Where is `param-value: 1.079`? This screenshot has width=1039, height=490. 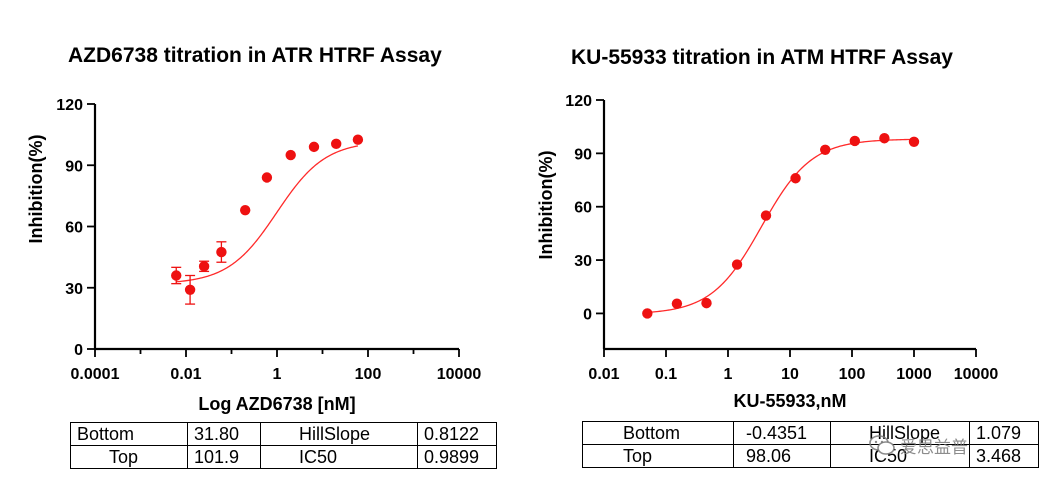 param-value: 1.079 is located at coordinates (1004, 433).